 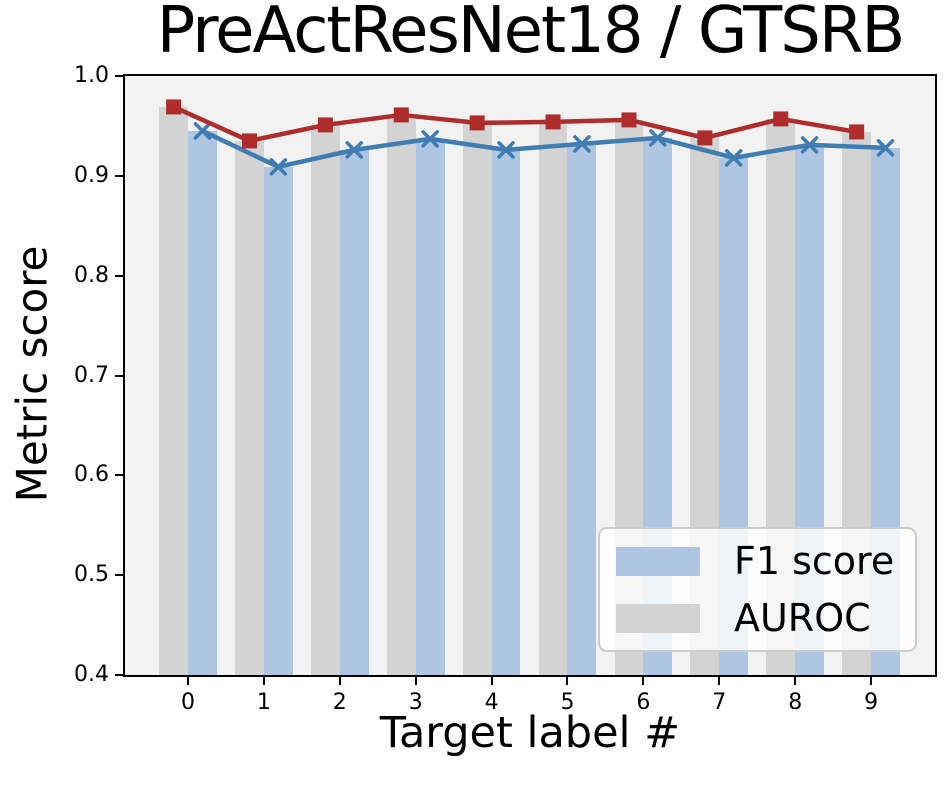 What do you see at coordinates (719, 702) in the screenshot?
I see `x-tick-label-7: 7` at bounding box center [719, 702].